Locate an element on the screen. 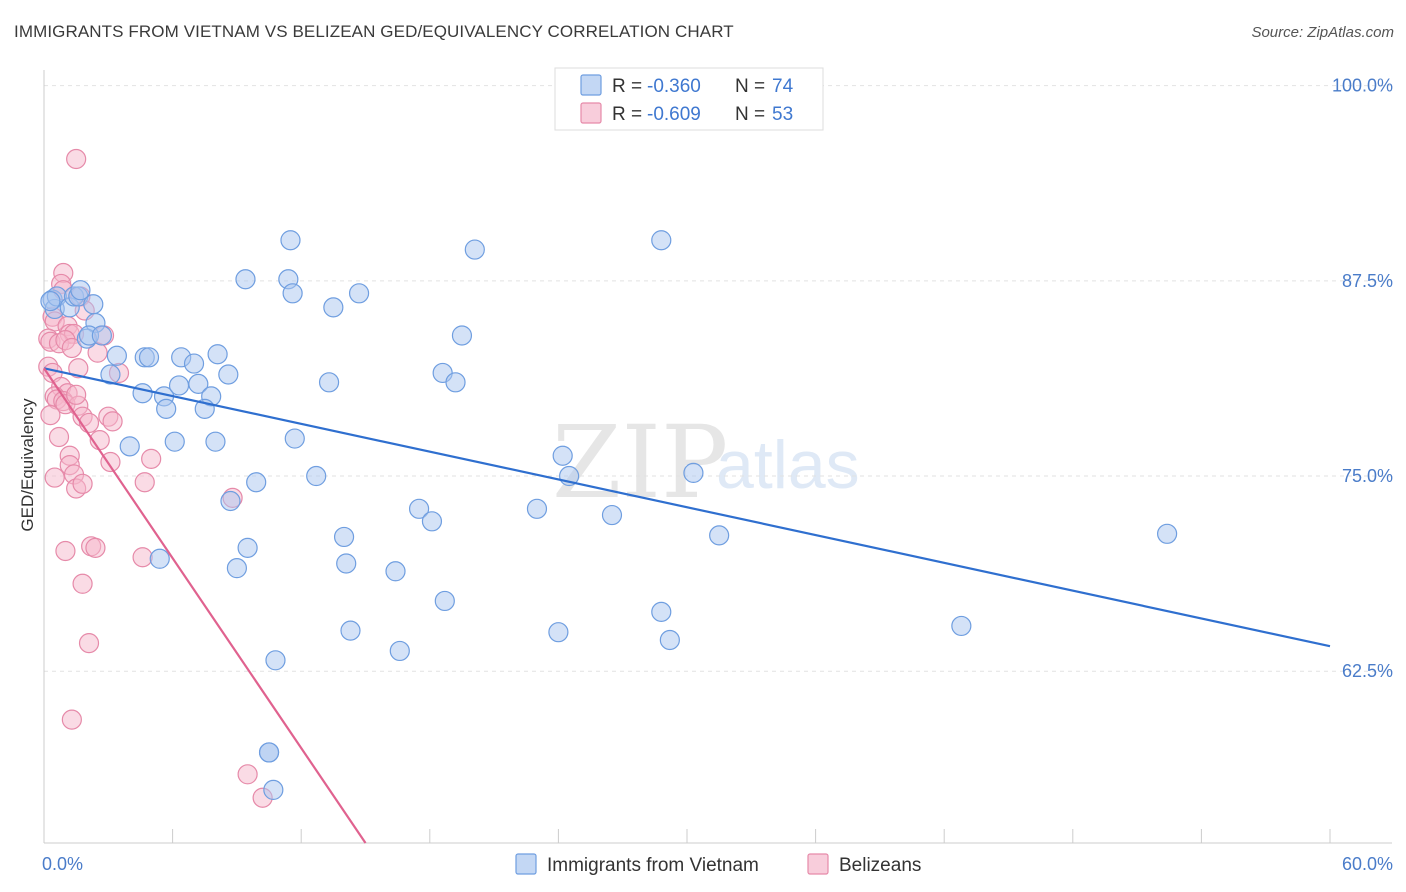  x-tick-label-max: 60.0% is located at coordinates (1367, 864).